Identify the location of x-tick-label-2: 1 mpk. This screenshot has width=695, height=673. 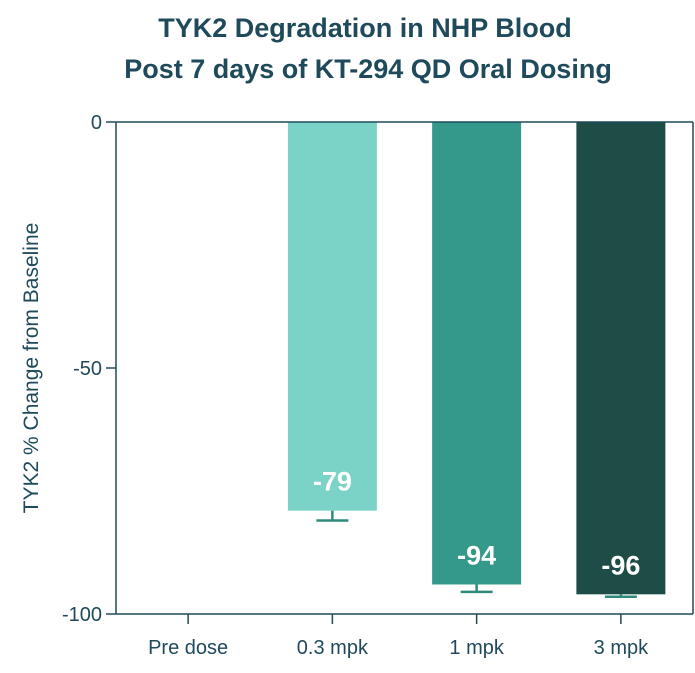
(476, 648).